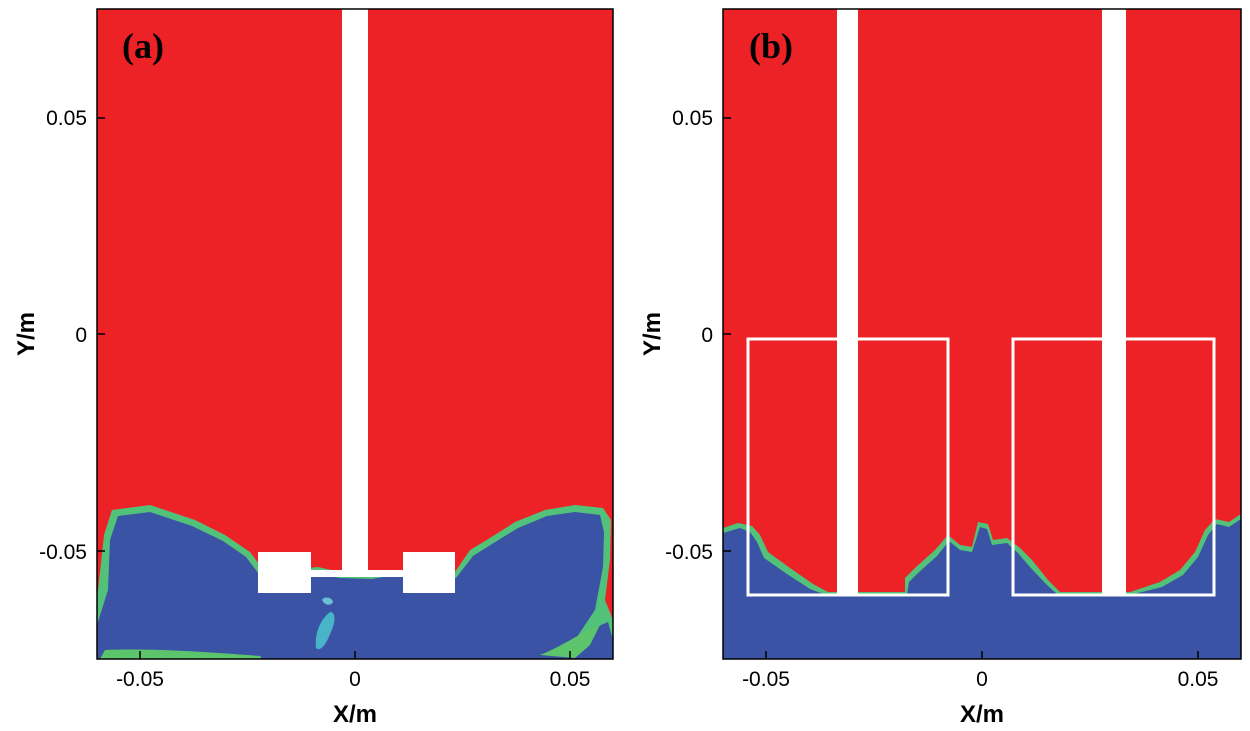 This screenshot has width=1250, height=731. Describe the element at coordinates (1114, 302) in the screenshot. I see `panel-b-shaft-right` at that location.